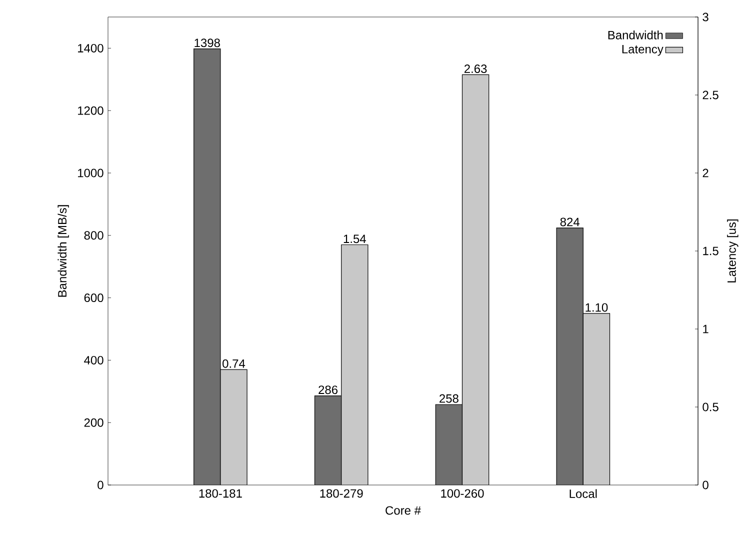  I want to click on y-tick-label: 200, so click(94, 422).